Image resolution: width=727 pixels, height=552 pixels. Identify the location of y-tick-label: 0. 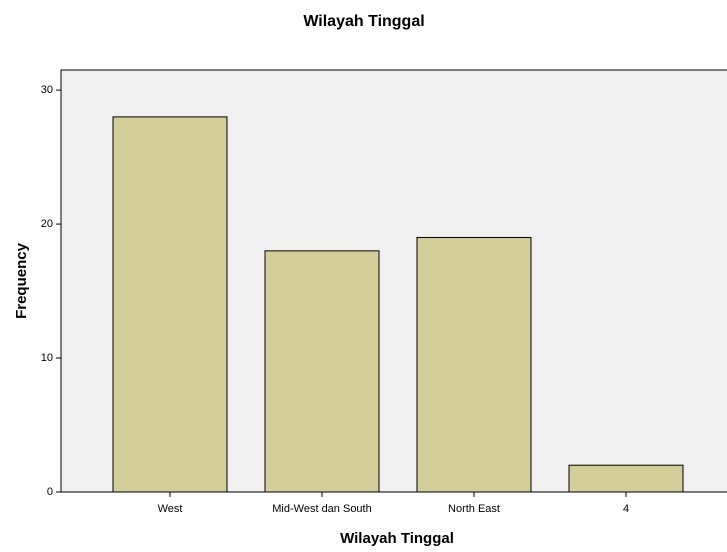
(50, 492).